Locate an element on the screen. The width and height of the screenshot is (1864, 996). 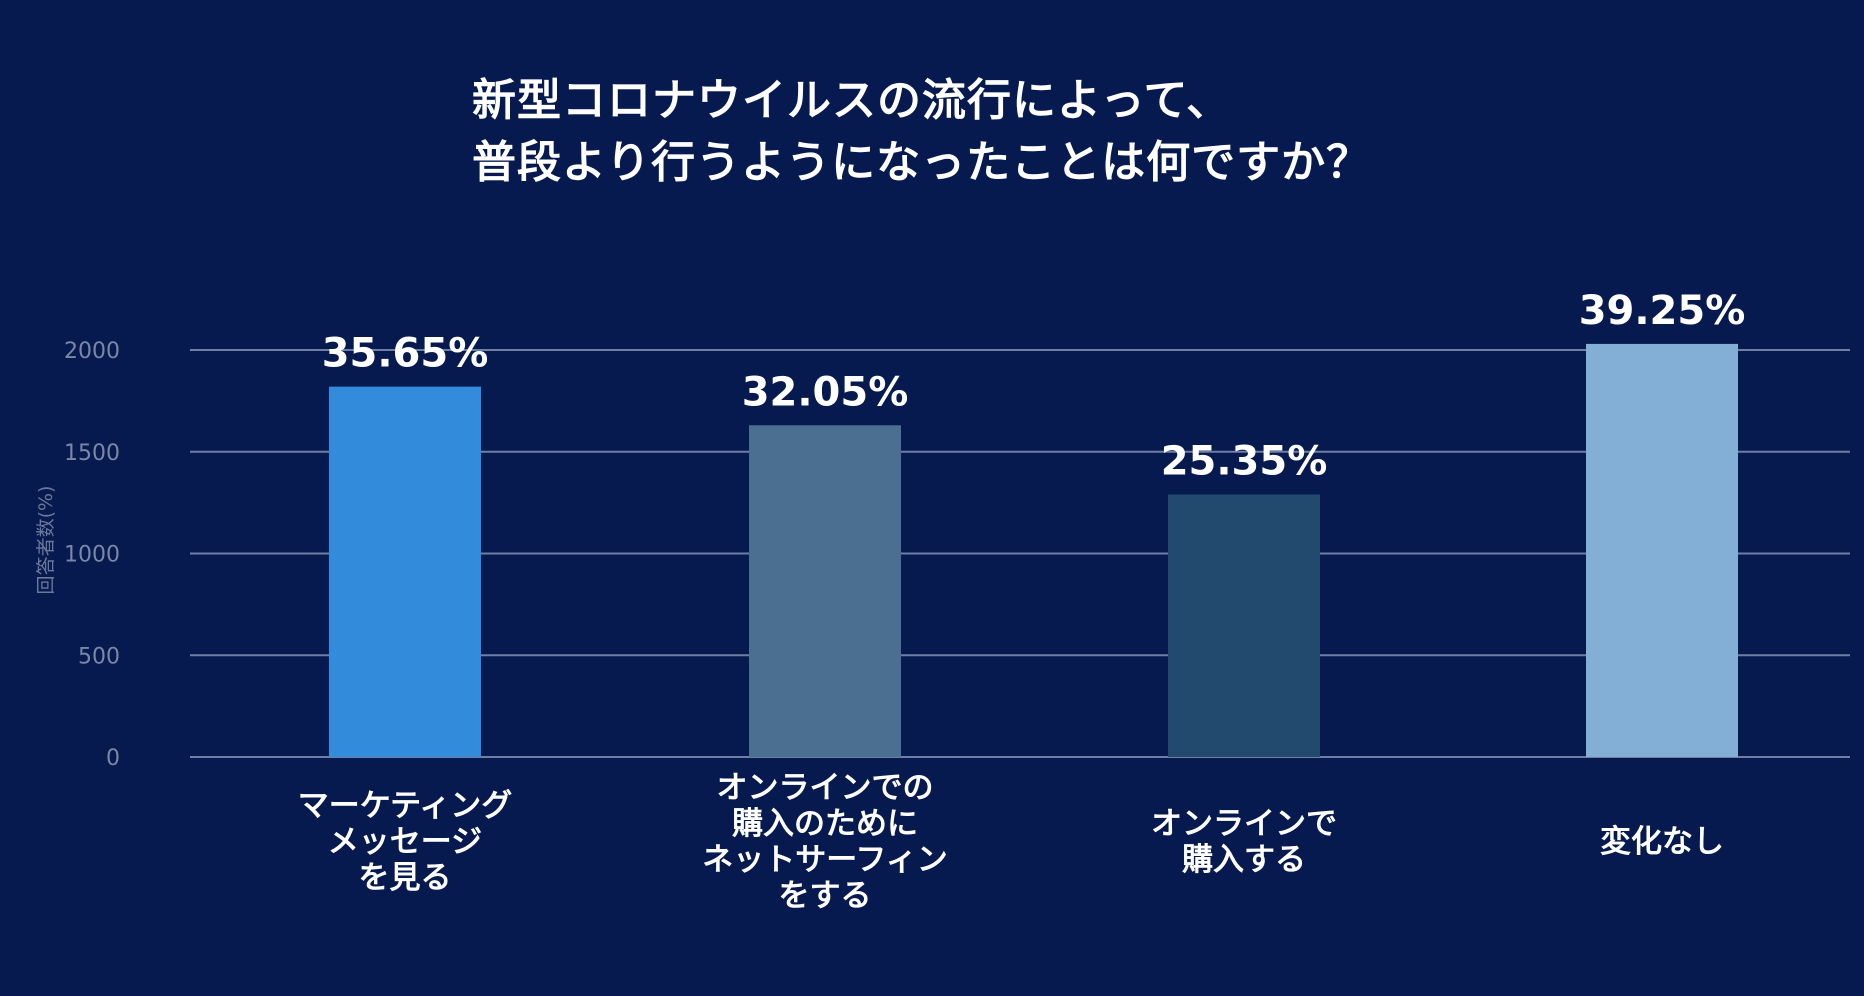
y-tick-label: 500 is located at coordinates (99, 656).